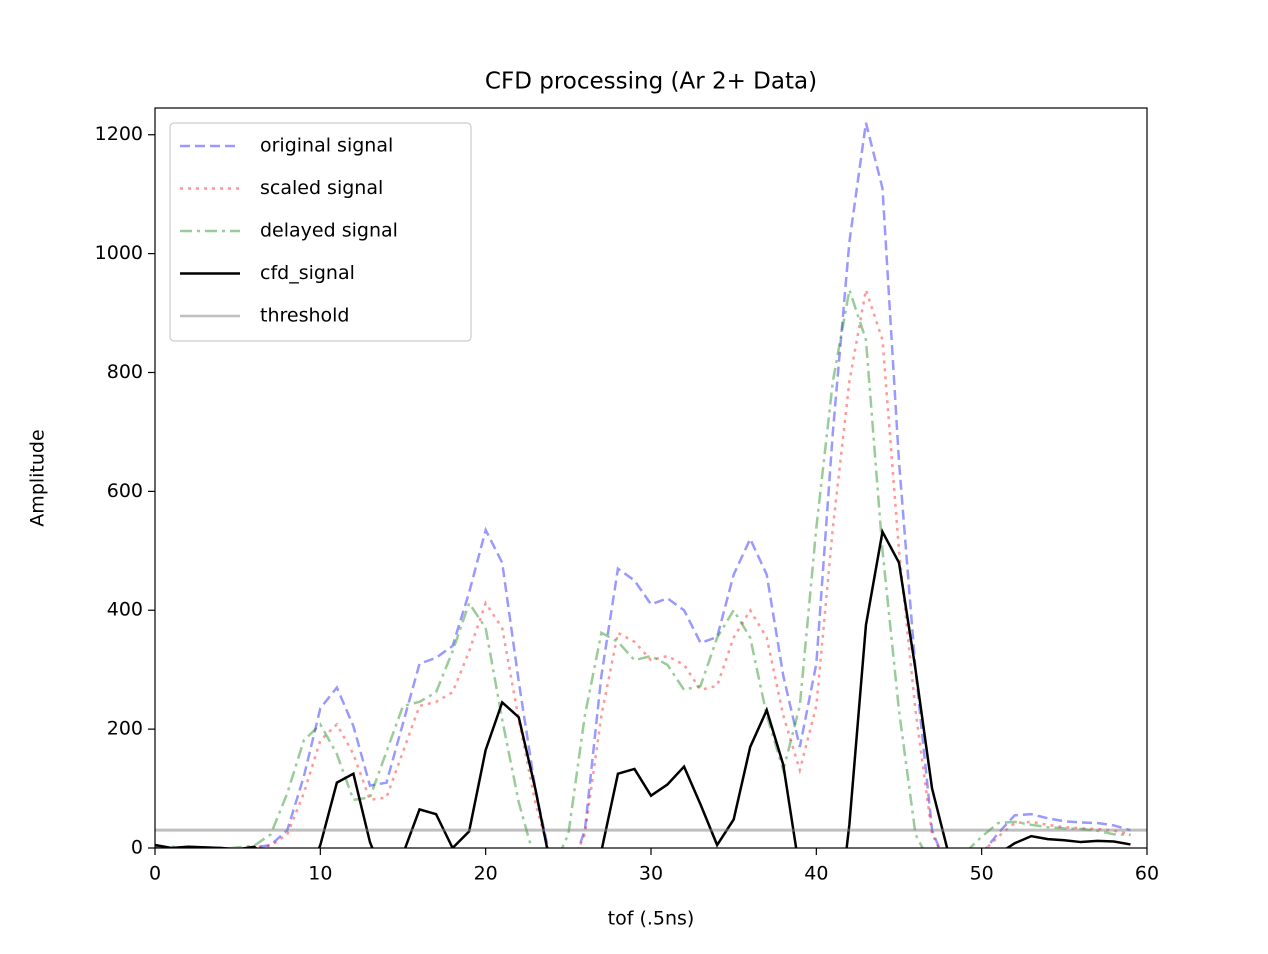 This screenshot has width=1268, height=954. Describe the element at coordinates (486, 874) in the screenshot. I see `x-tick-label: 20` at that location.